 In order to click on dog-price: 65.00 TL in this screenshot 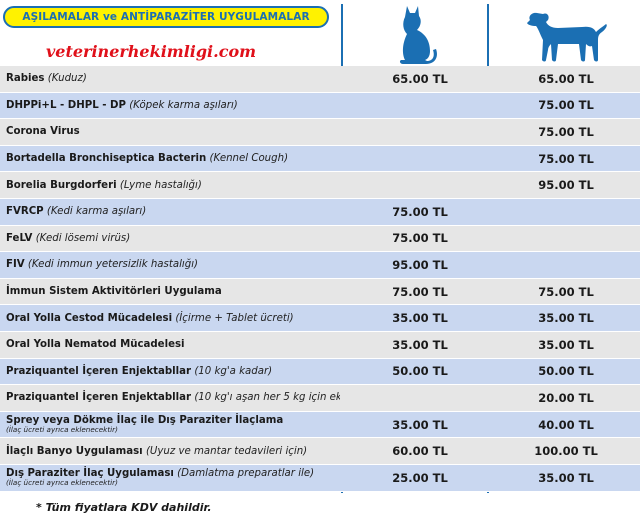, I will do `click(566, 78)`.